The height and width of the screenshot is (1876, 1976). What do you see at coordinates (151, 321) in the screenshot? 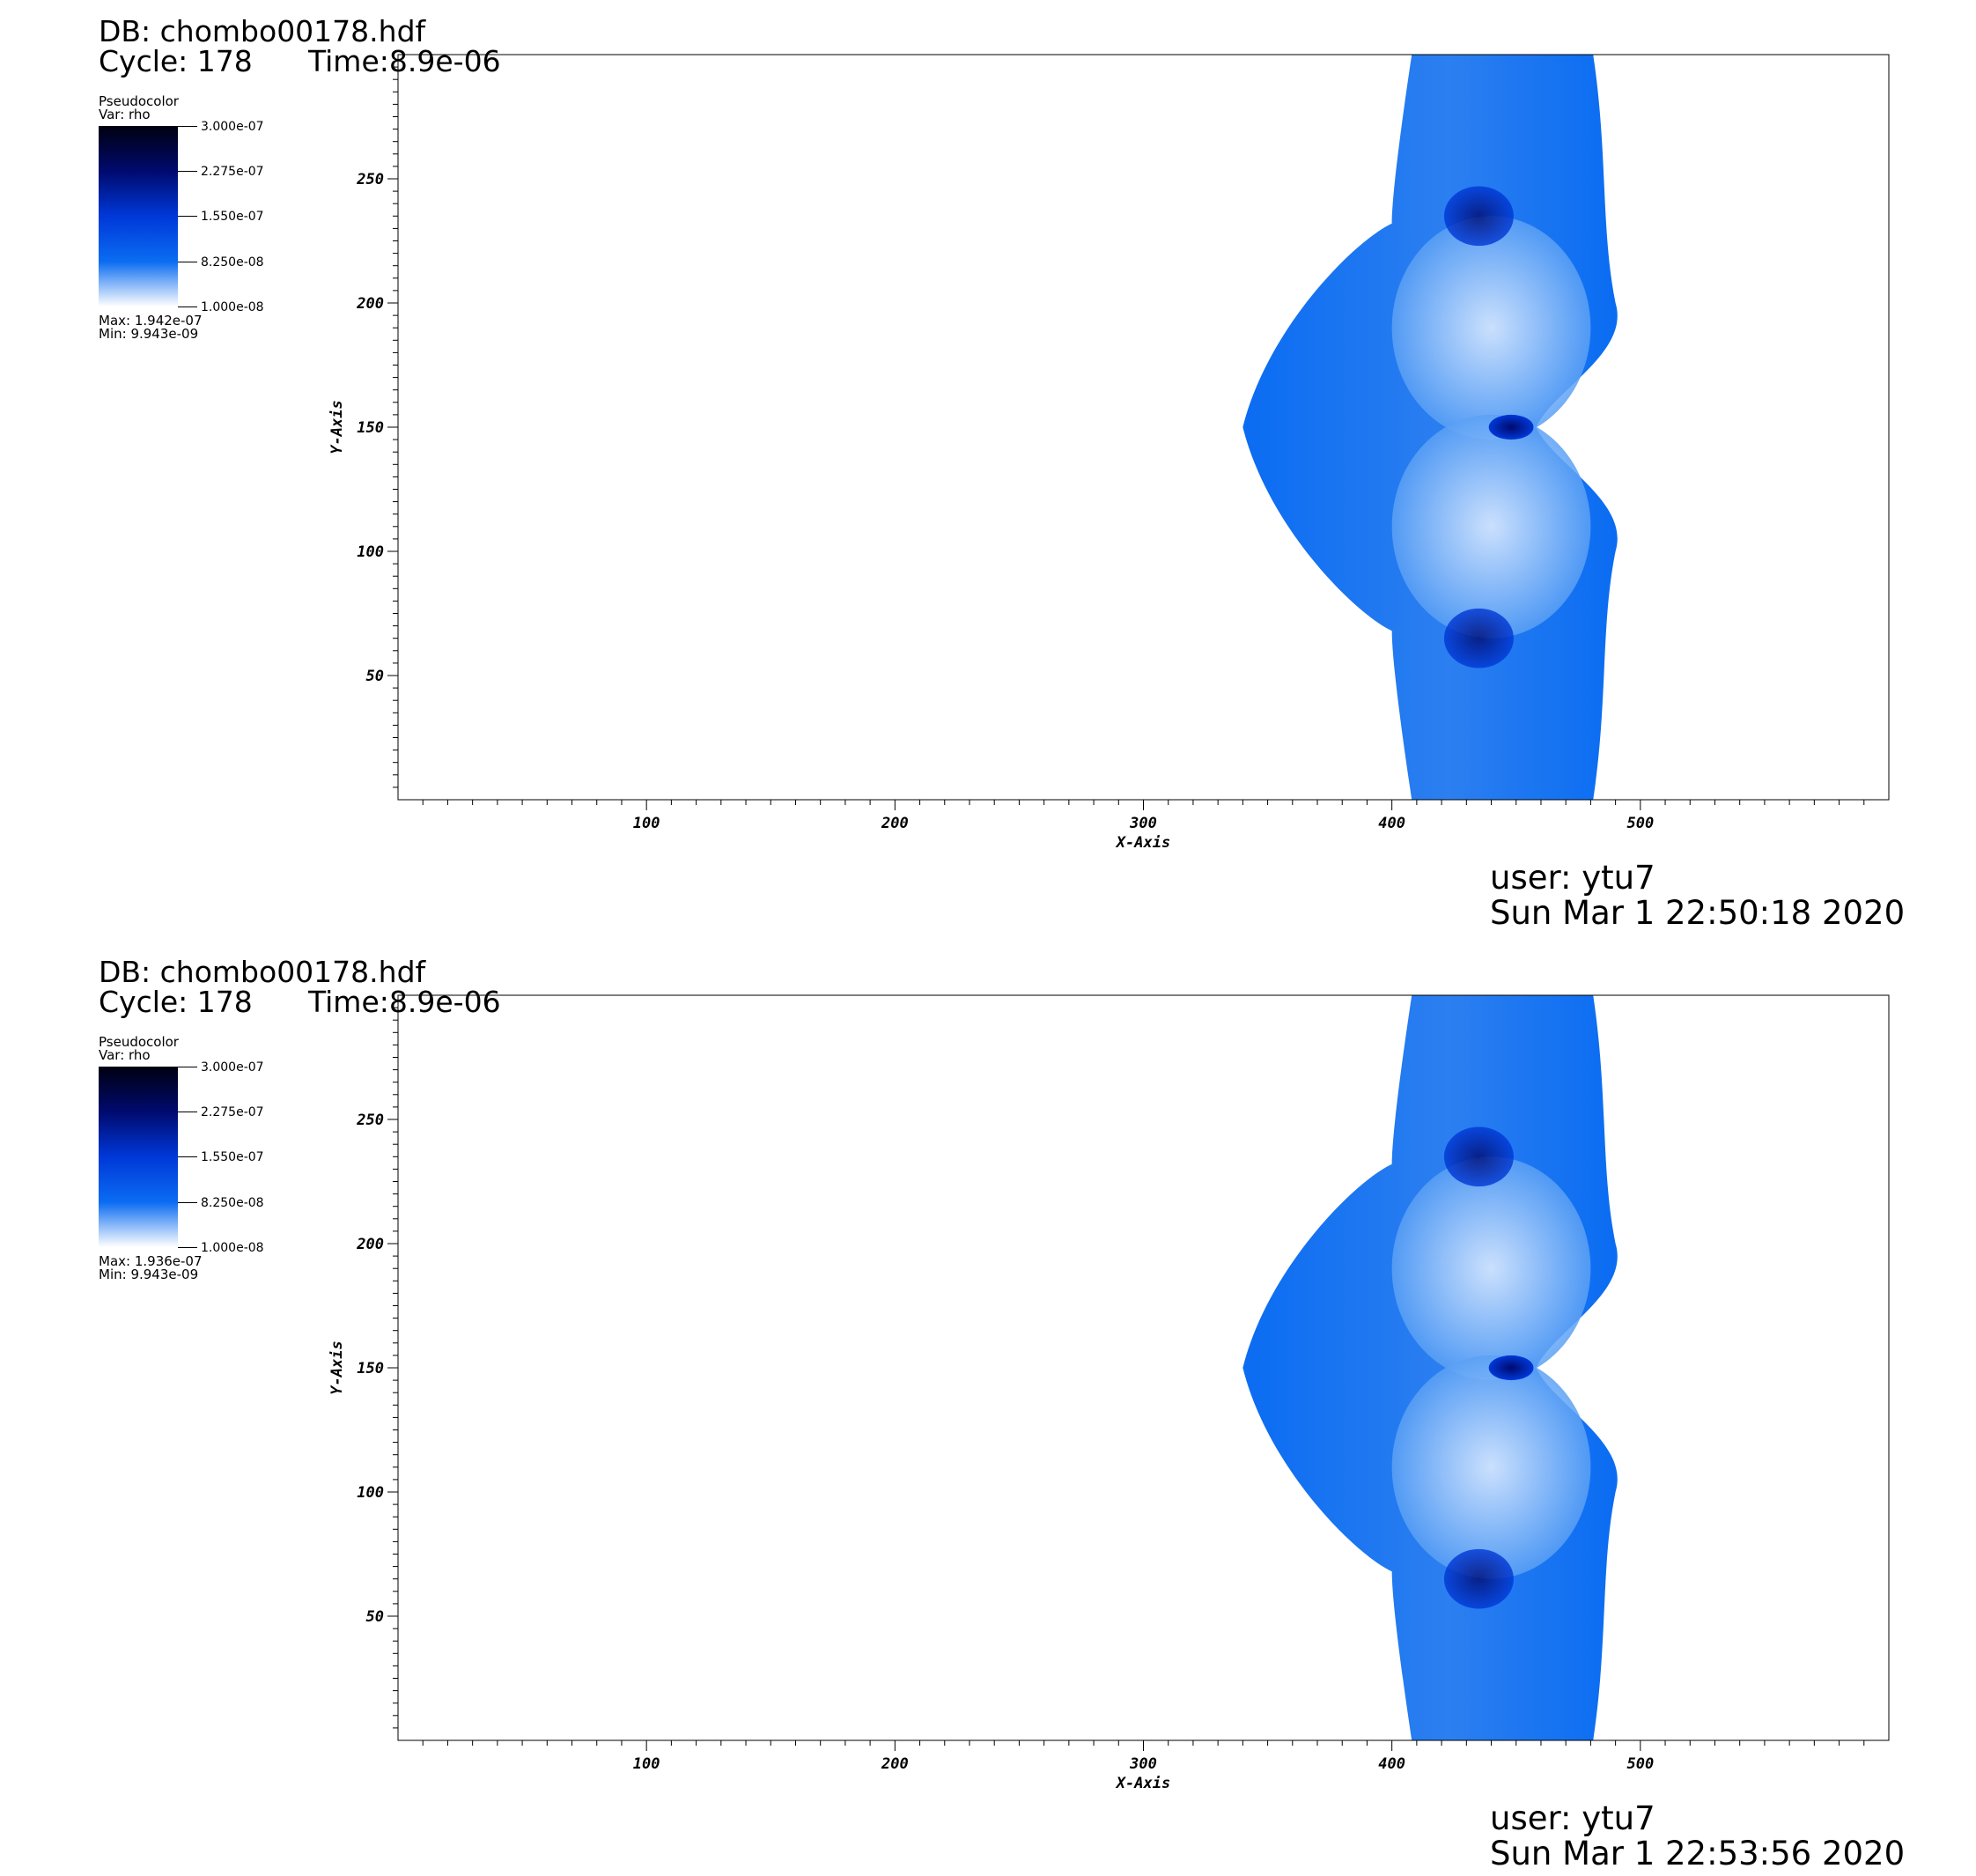
I see `legend-max: Max: 1.942e-07` at bounding box center [151, 321].